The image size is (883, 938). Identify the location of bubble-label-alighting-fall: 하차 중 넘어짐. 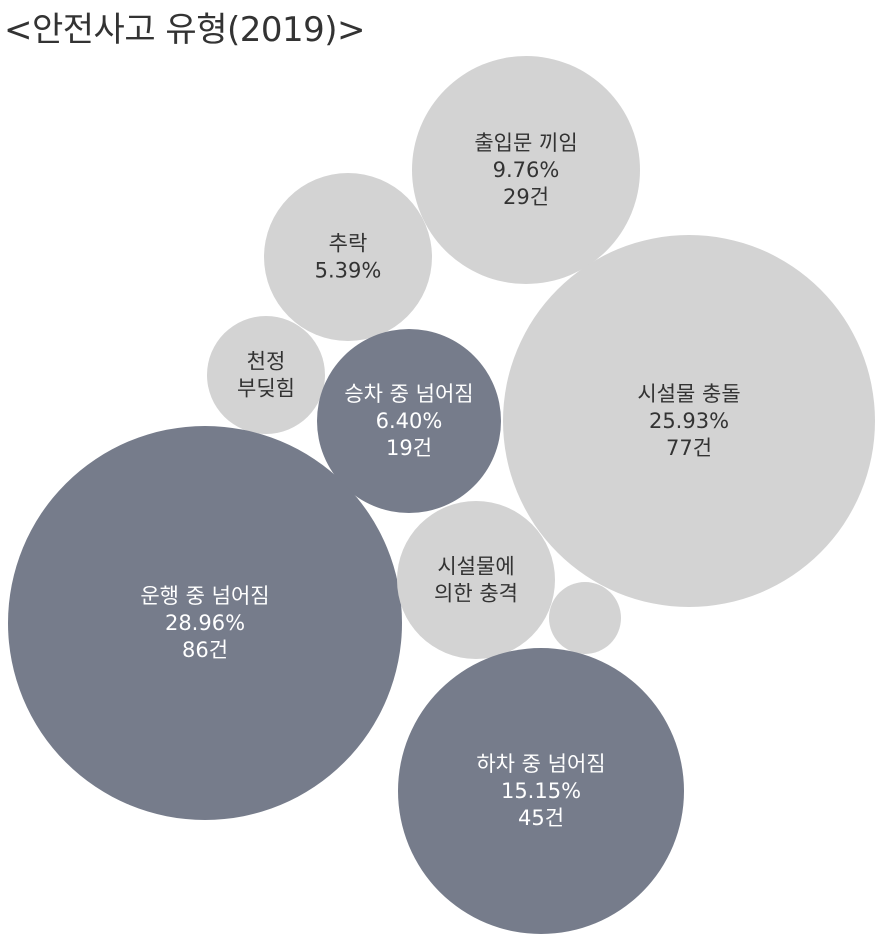
(540, 764).